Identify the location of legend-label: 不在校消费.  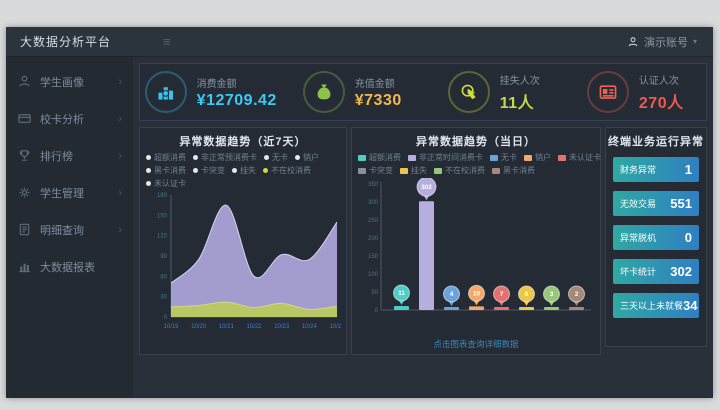
(465, 170).